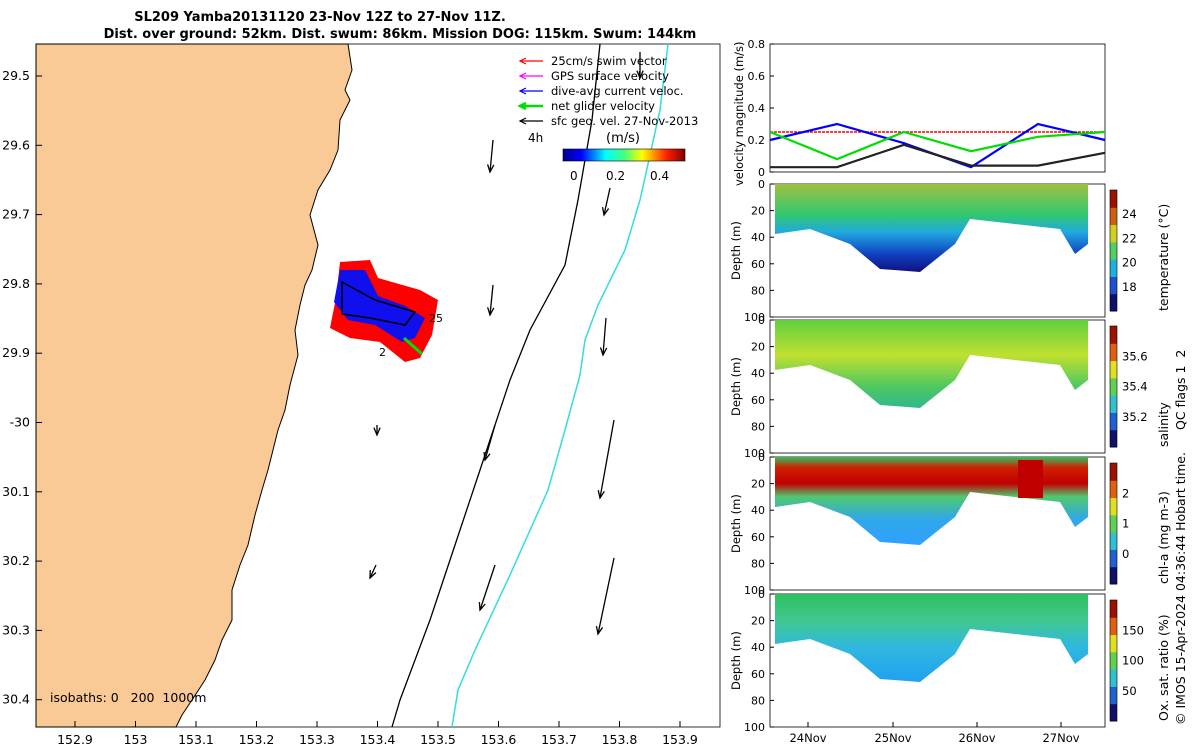 The width and height of the screenshot is (1200, 750). What do you see at coordinates (257, 739) in the screenshot?
I see `map-xtick-label: 153.2` at bounding box center [257, 739].